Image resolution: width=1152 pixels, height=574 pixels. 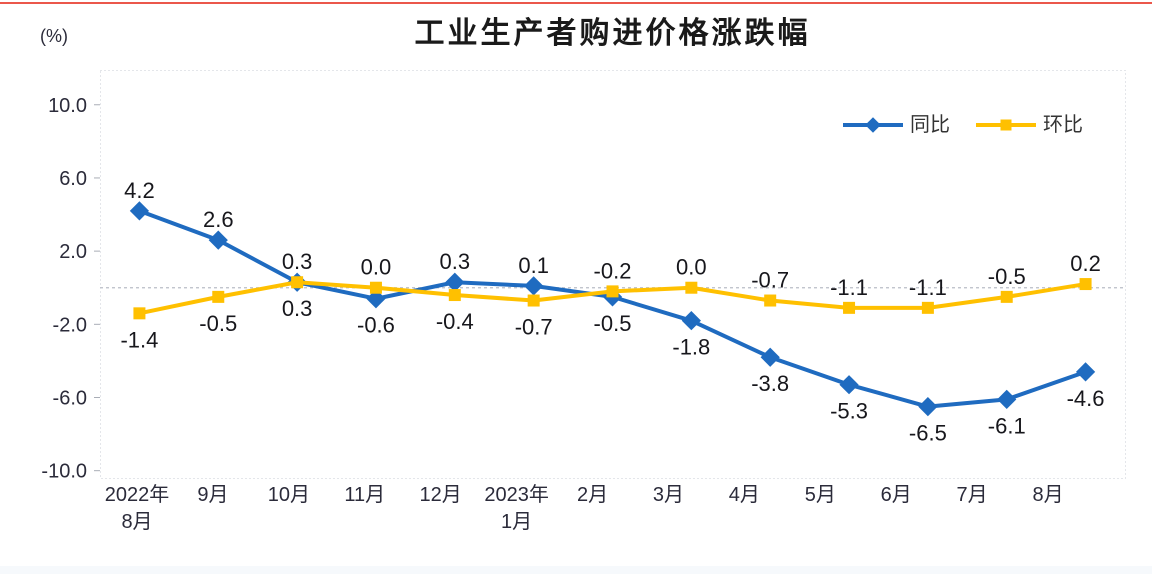 I want to click on x-axis-category-label: 7月, so click(x=972, y=495).